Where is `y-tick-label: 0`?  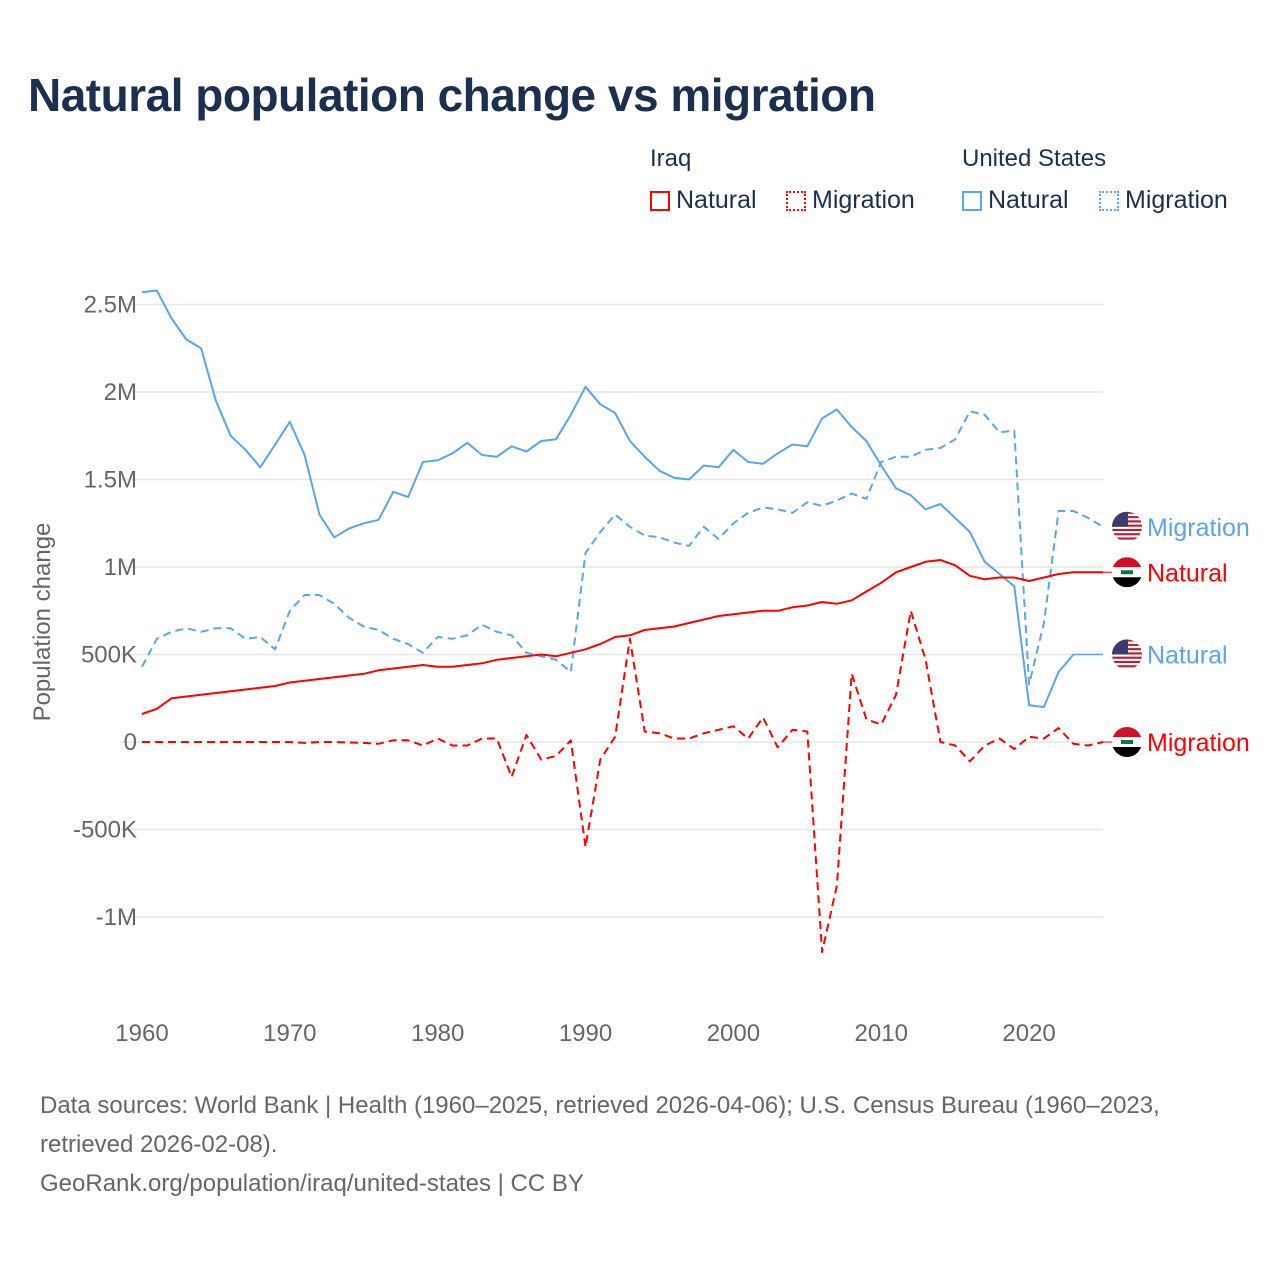
y-tick-label: 0 is located at coordinates (130, 742).